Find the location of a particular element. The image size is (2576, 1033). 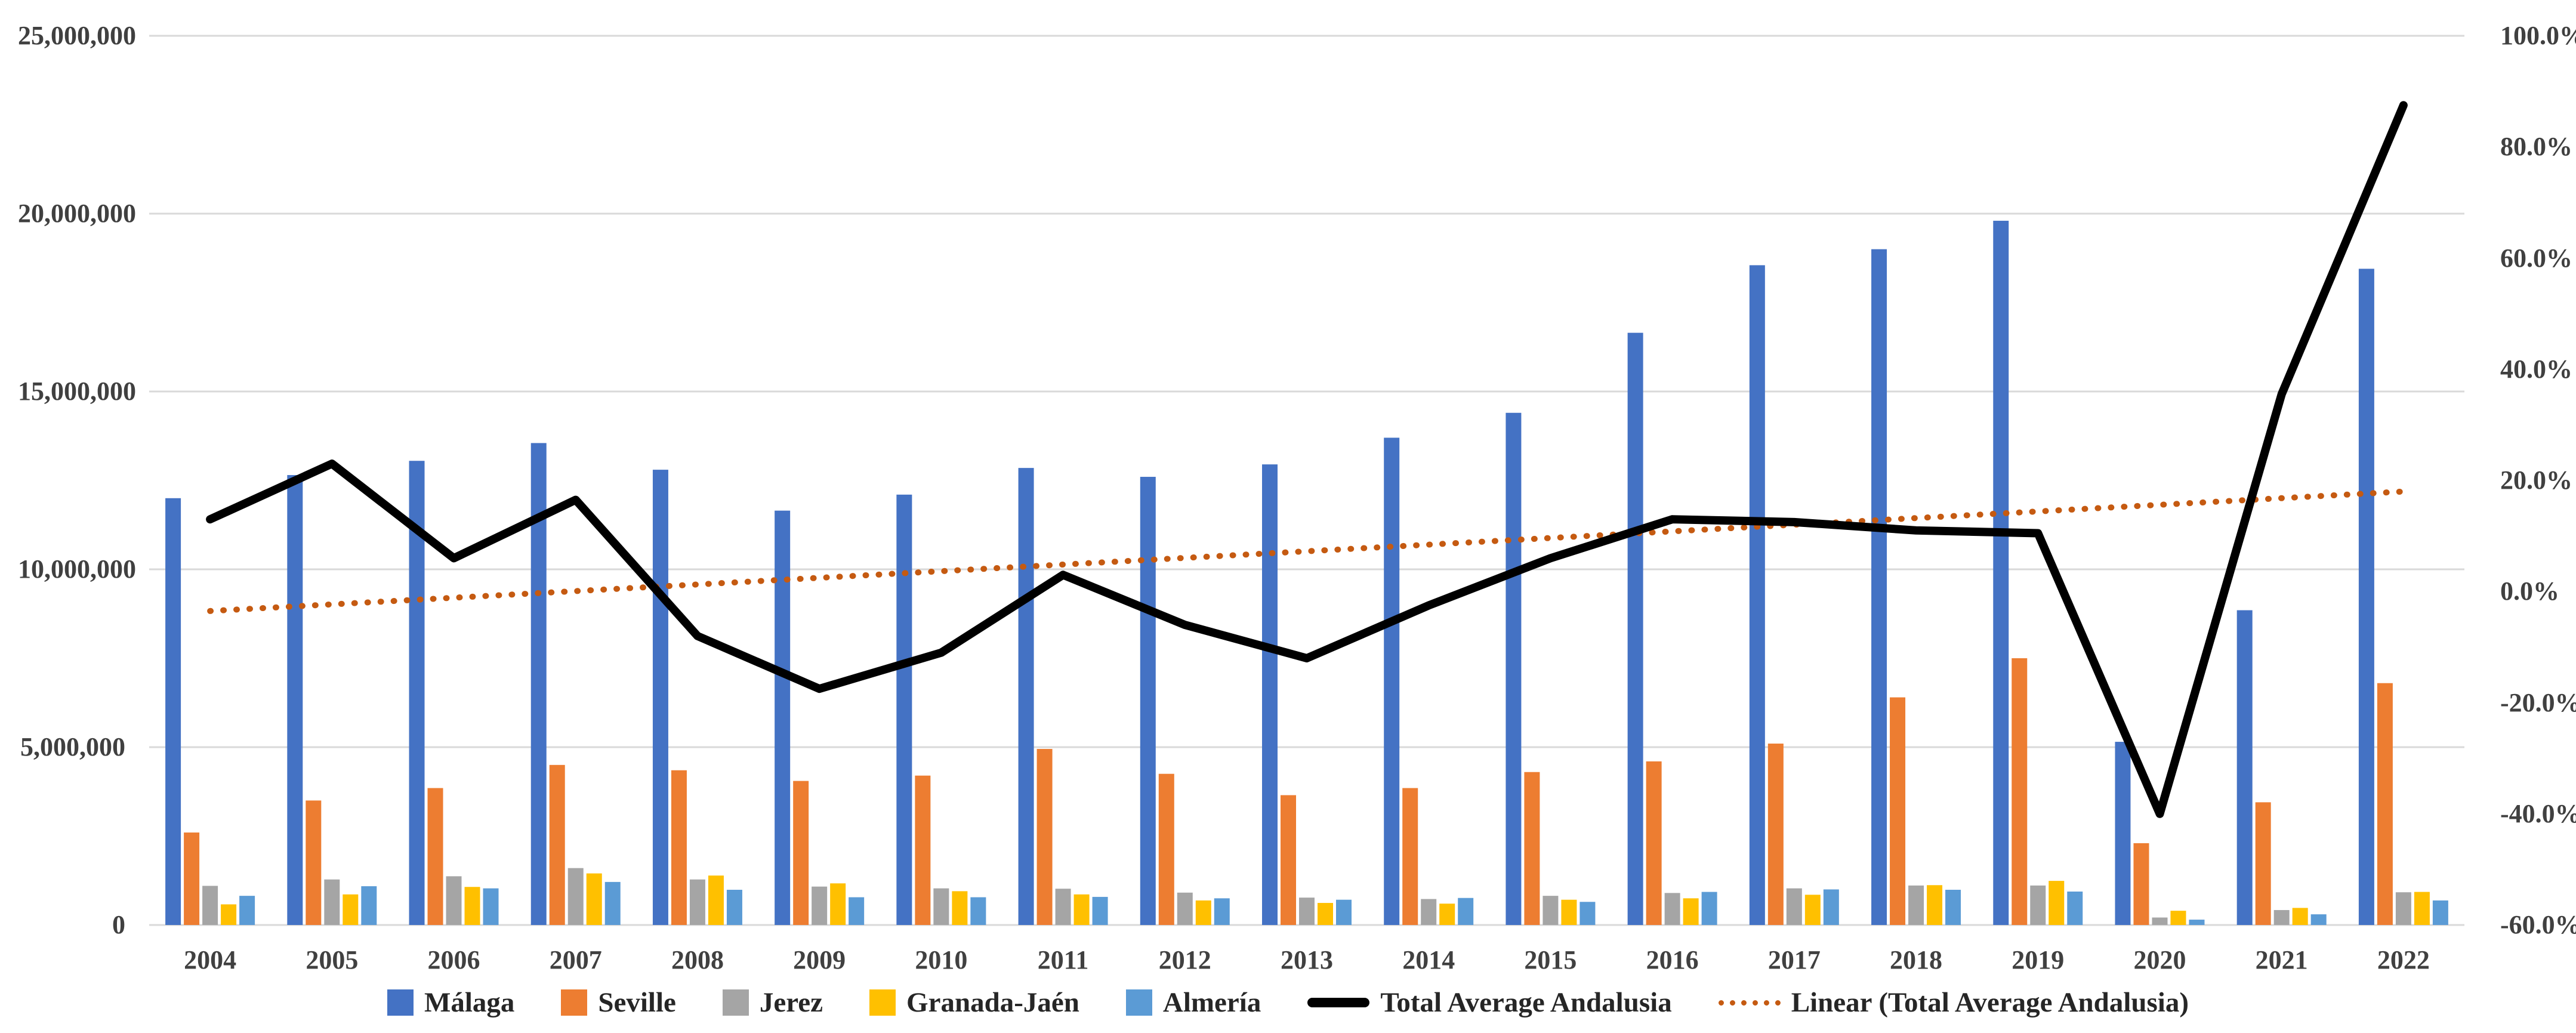

legend-label: Málaga is located at coordinates (470, 1003).